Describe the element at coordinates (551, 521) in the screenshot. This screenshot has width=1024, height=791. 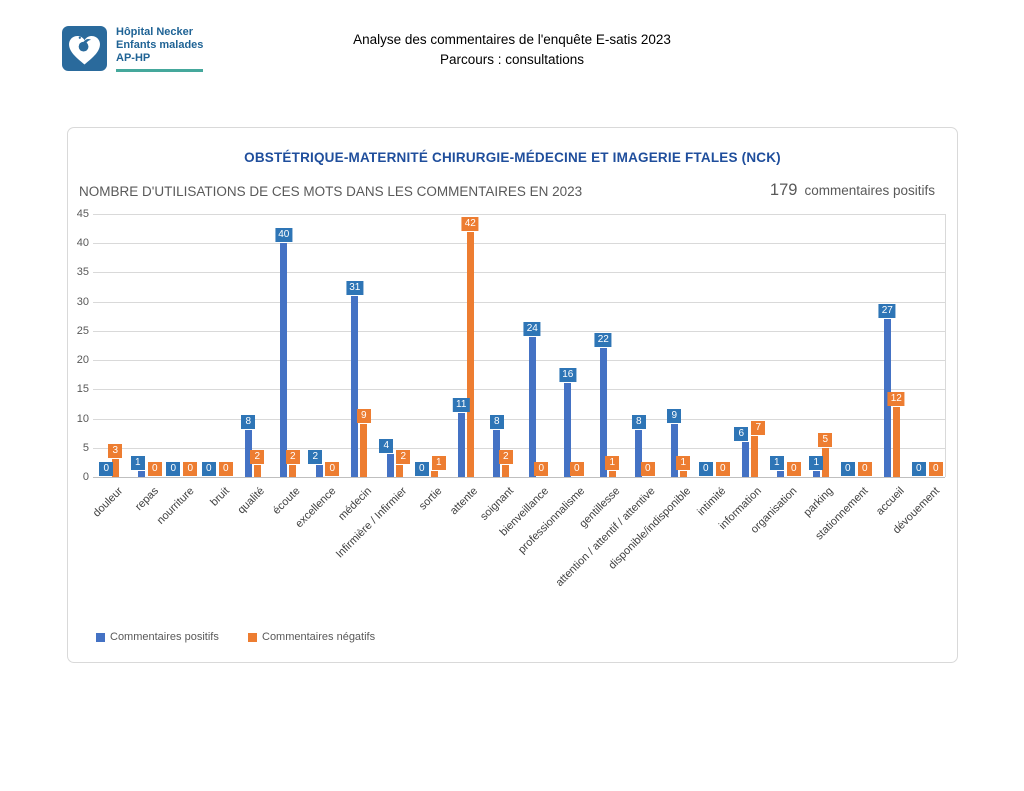
I see `category-label: professionnalisme` at that location.